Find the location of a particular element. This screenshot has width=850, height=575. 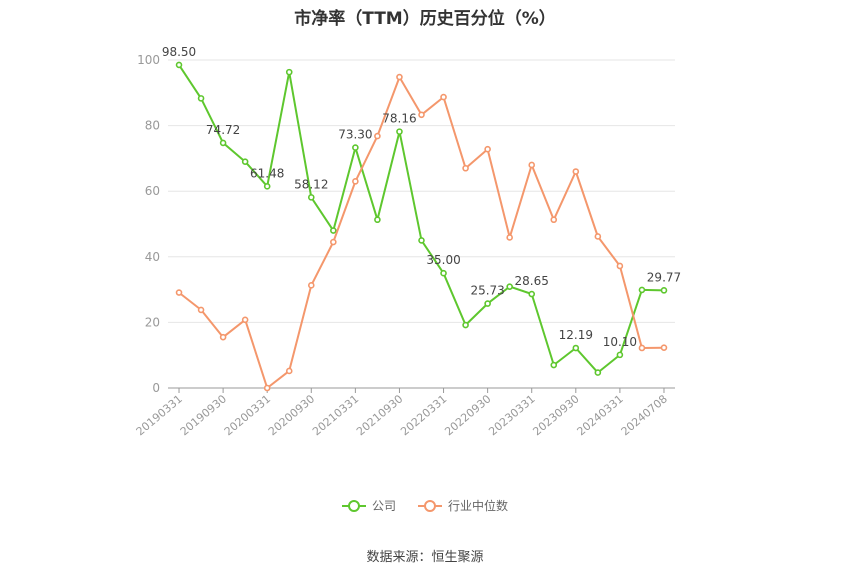

x-tick-label: 20210930 is located at coordinates (379, 415).